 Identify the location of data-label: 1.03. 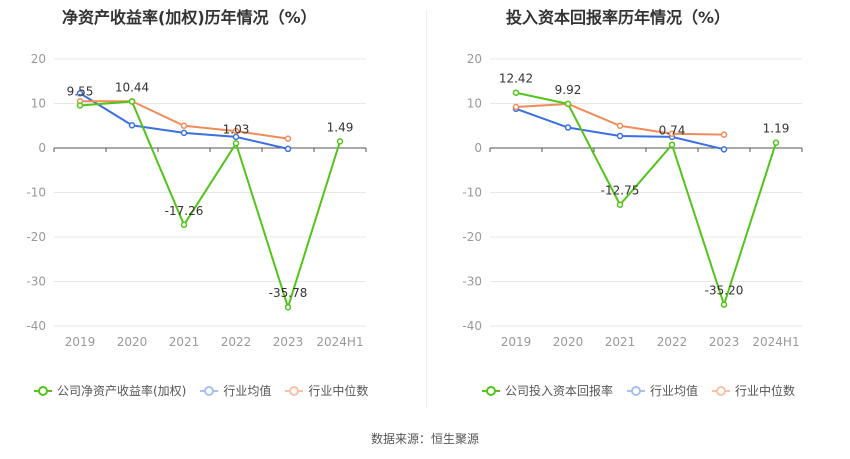
(236, 129).